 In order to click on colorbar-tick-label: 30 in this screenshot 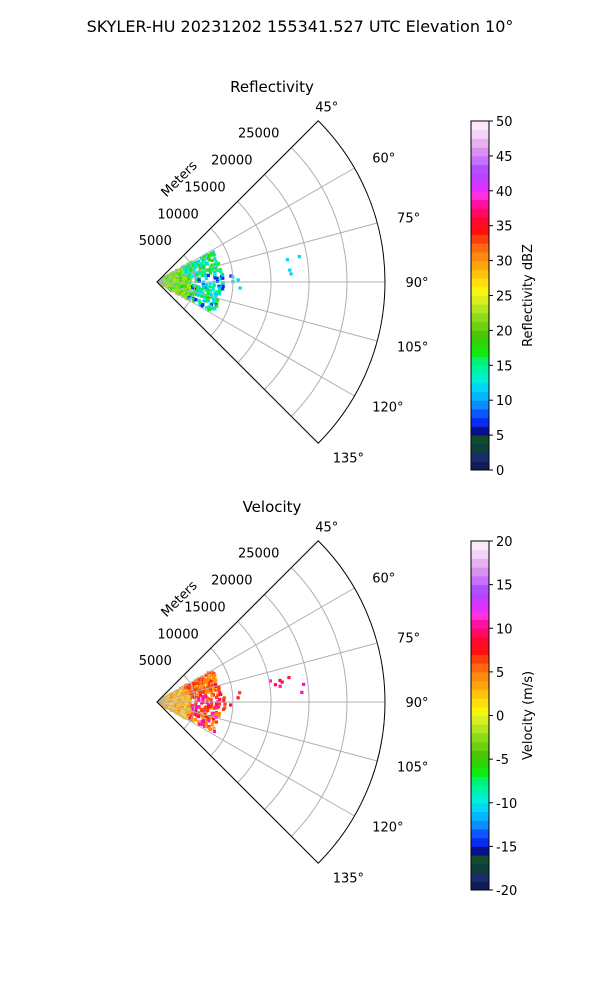, I will do `click(504, 262)`.